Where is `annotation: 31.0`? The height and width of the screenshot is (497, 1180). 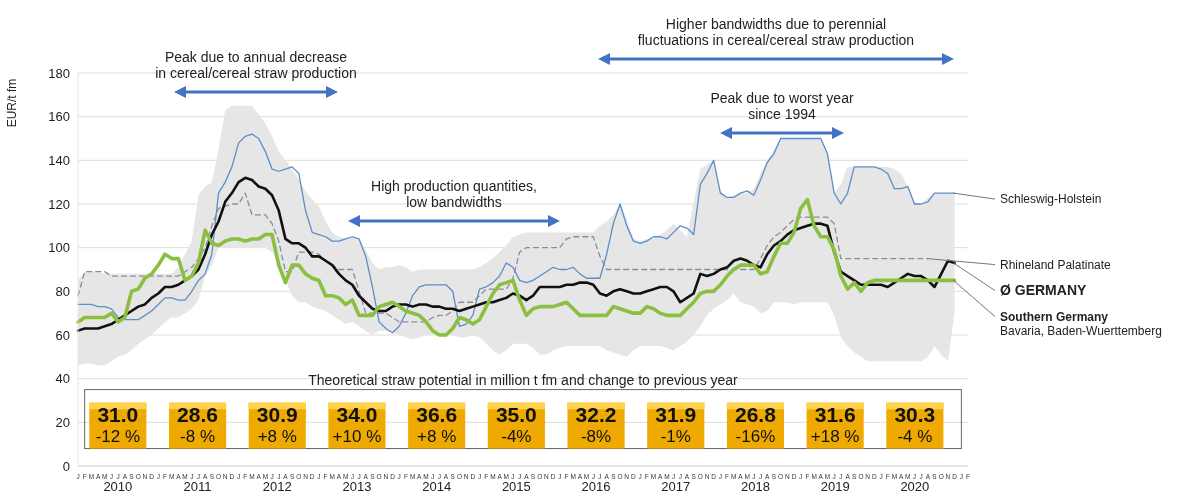 annotation: 31.0 is located at coordinates (118, 415).